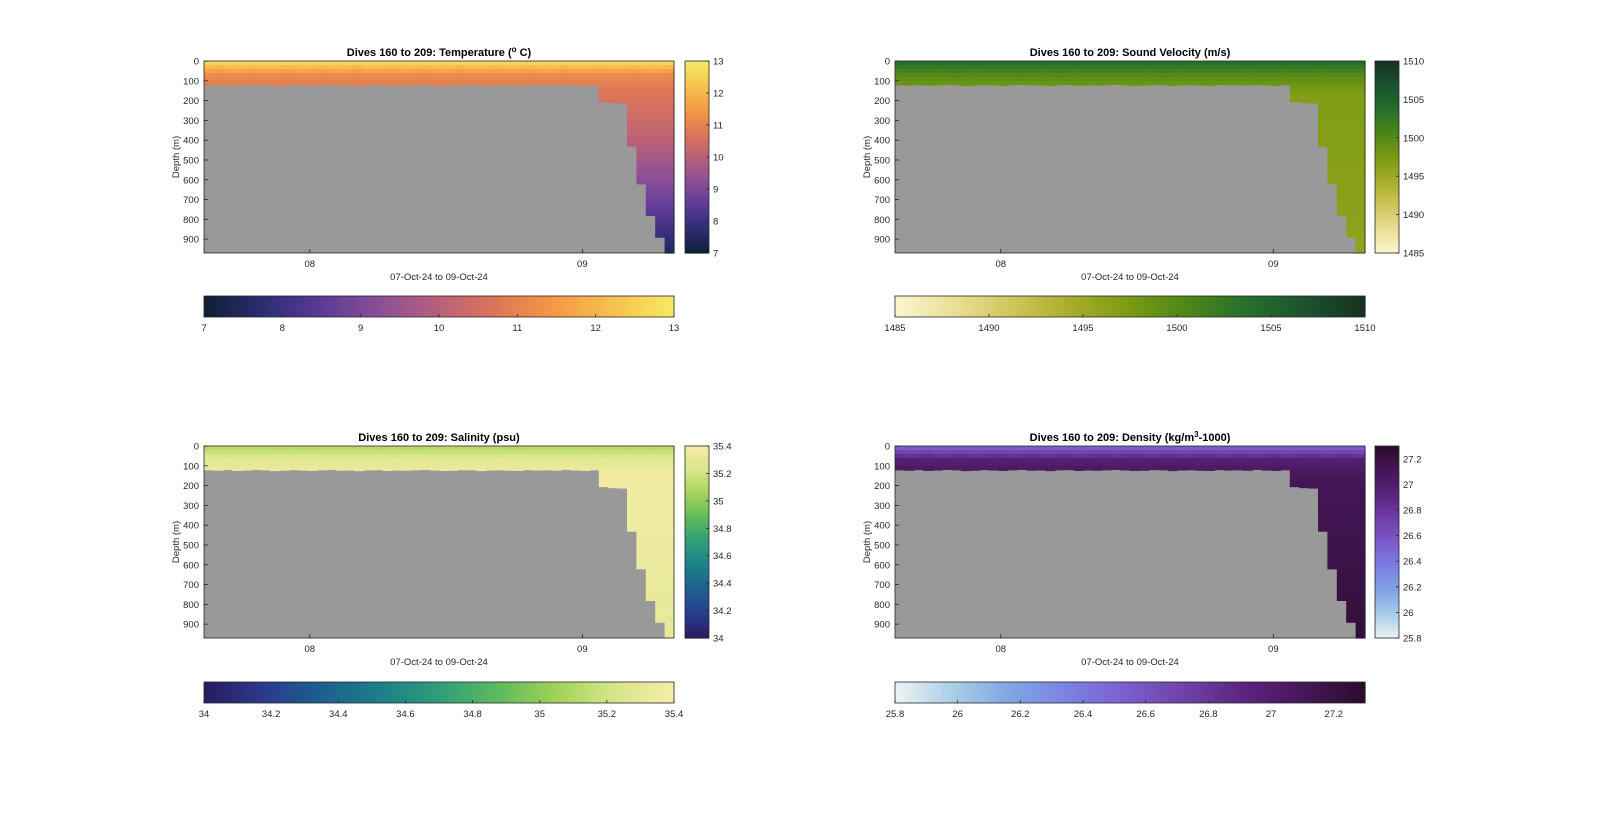  Describe the element at coordinates (282, 328) in the screenshot. I see `colorbar-tick-label: 8` at that location.